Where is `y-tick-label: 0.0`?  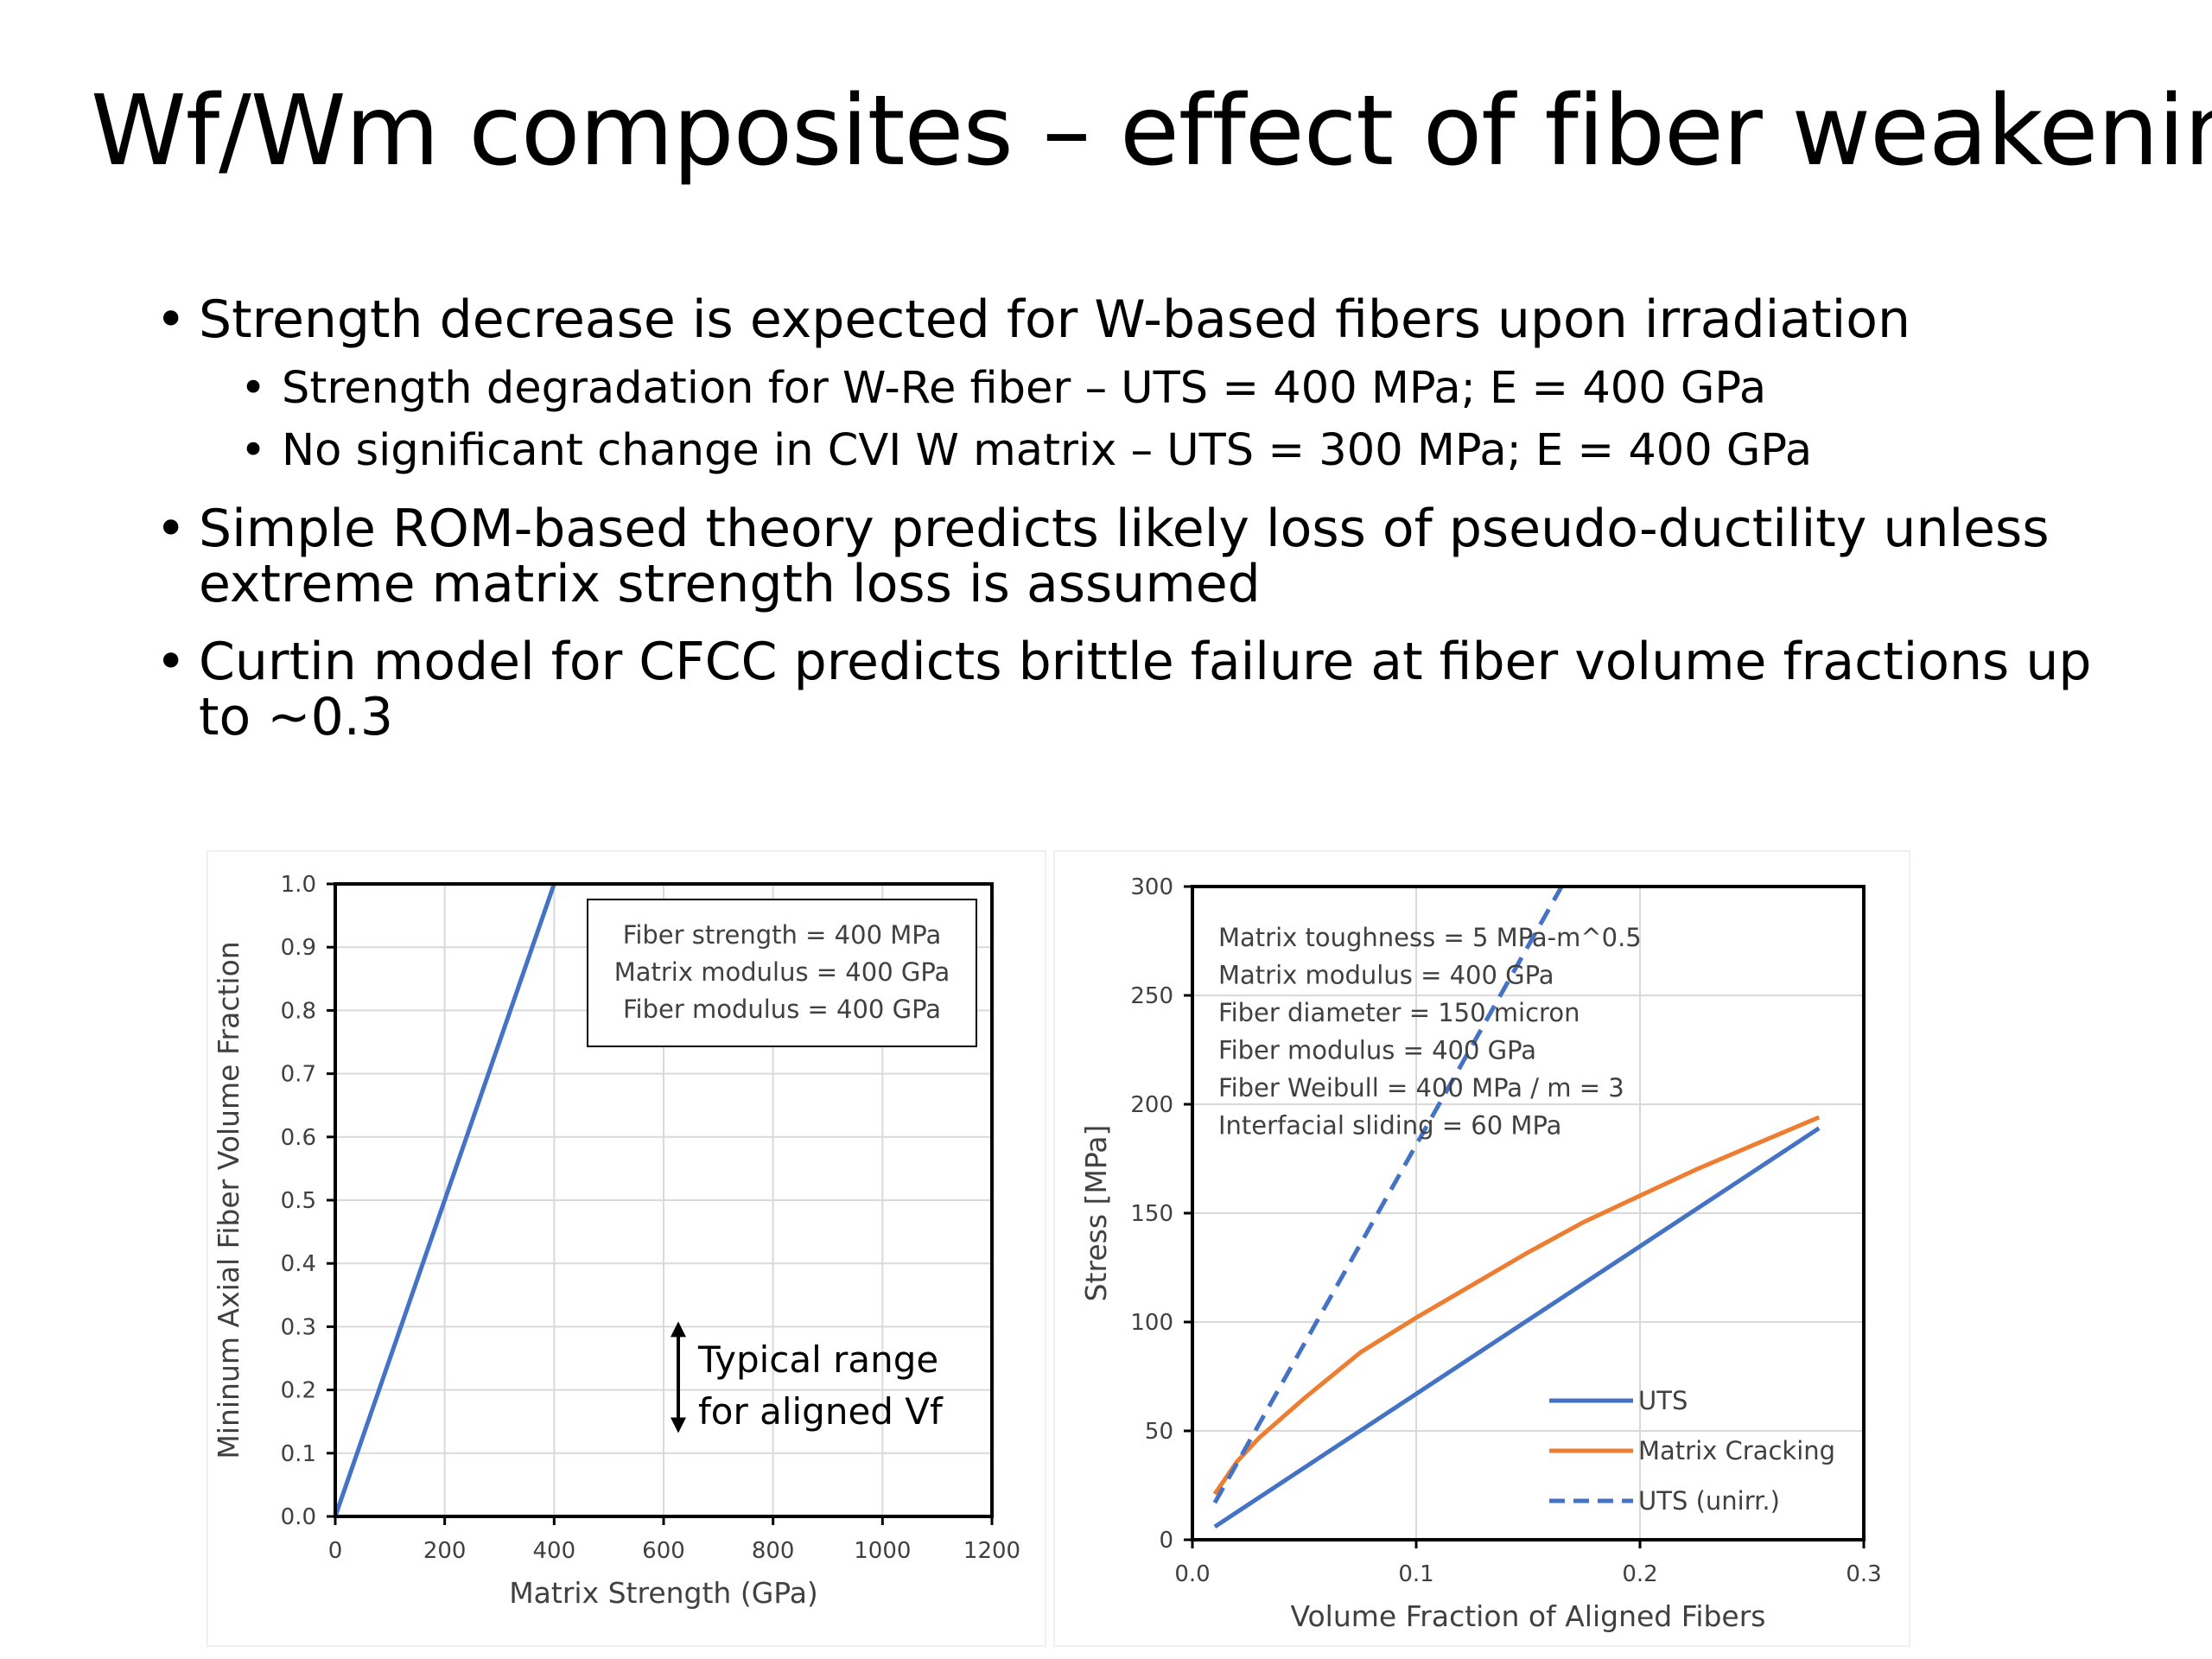 y-tick-label: 0.0 is located at coordinates (298, 1517).